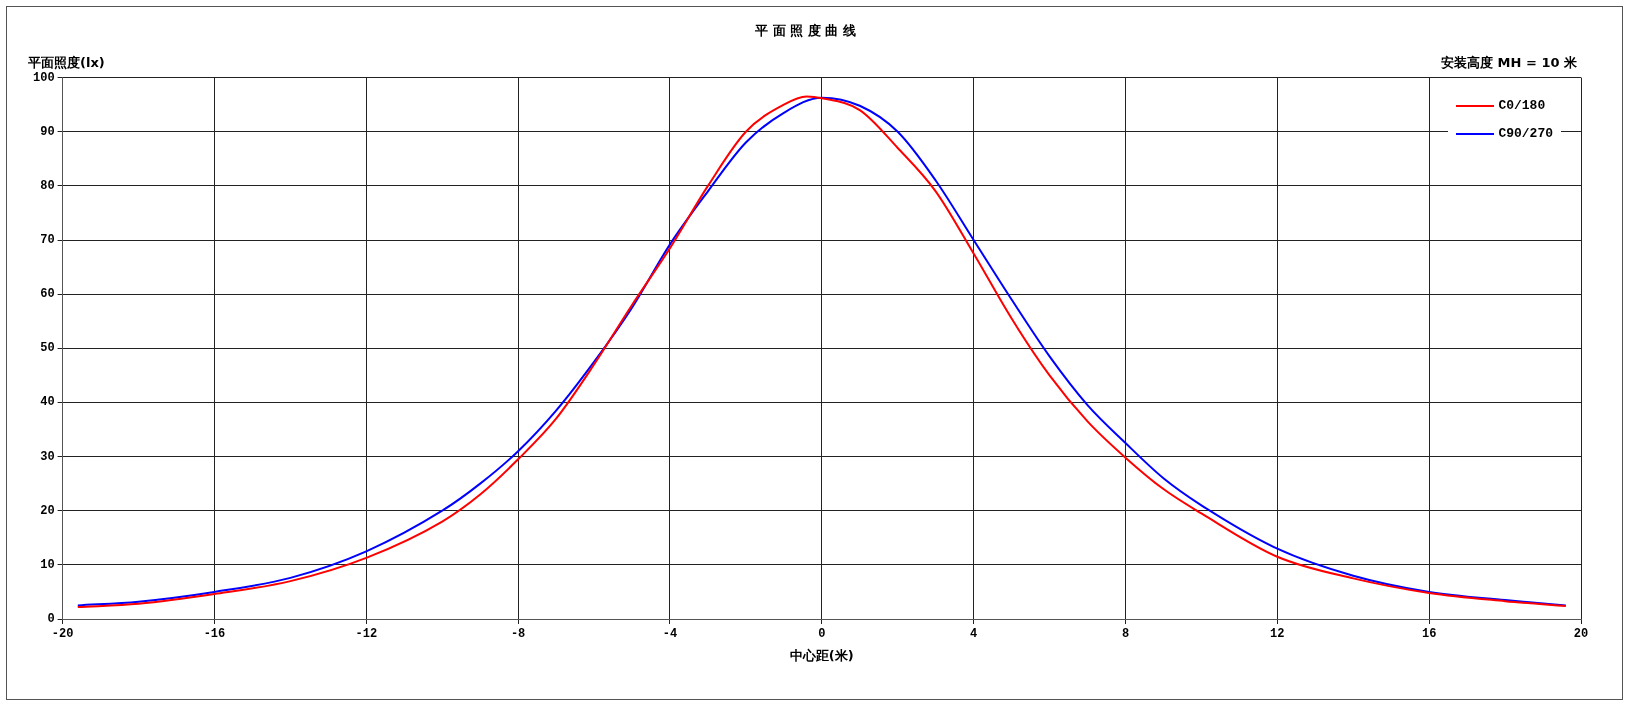  Describe the element at coordinates (974, 634) in the screenshot. I see `x-tick-label: 4` at that location.